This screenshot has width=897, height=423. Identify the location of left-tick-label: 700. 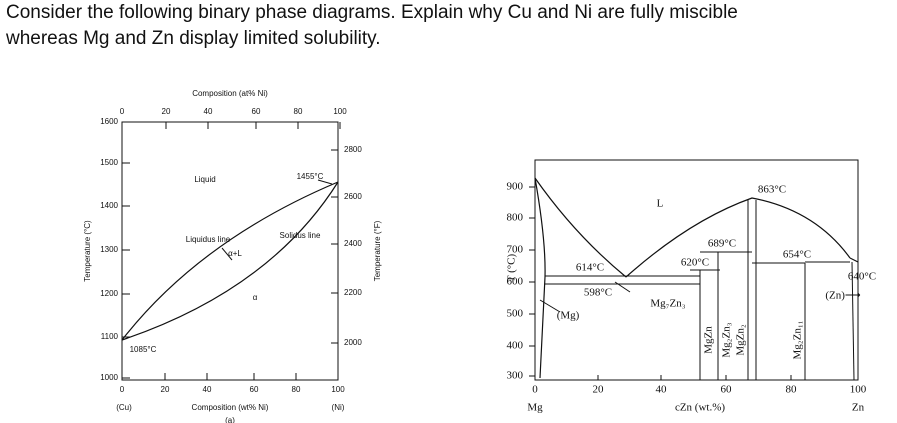
(515, 250).